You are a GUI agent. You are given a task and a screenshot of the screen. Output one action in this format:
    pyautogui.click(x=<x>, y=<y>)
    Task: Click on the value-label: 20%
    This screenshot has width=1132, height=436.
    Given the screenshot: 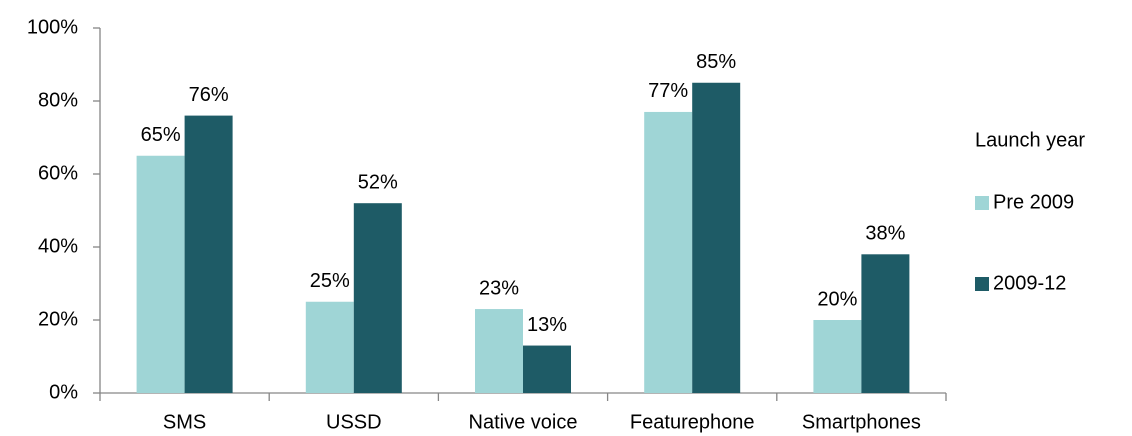 What is the action you would take?
    pyautogui.click(x=837, y=299)
    